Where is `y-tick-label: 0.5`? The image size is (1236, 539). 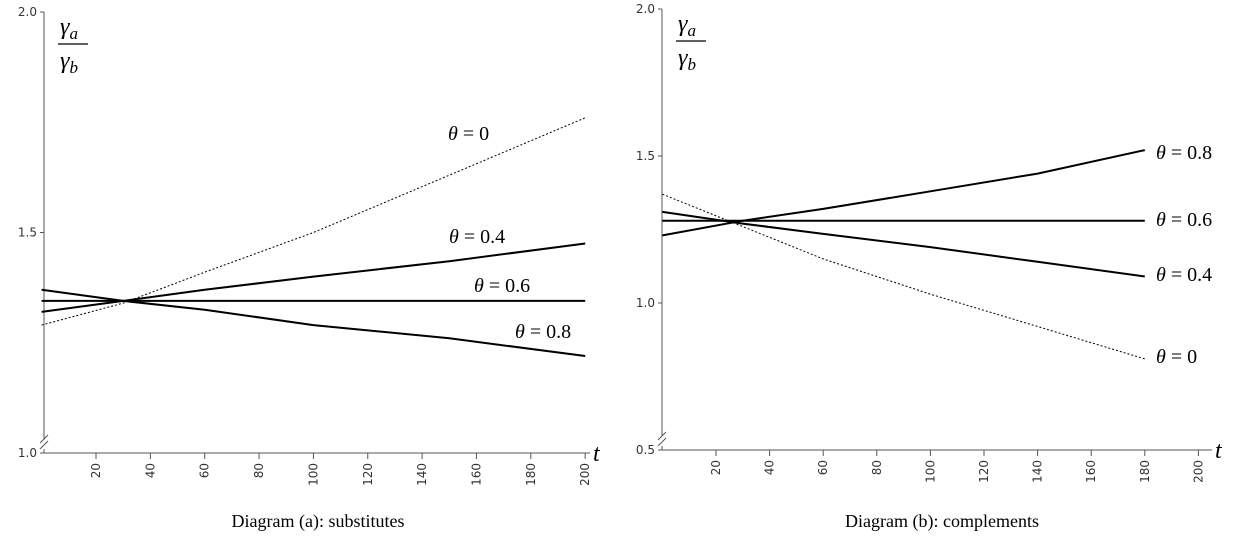 y-tick-label: 0.5 is located at coordinates (645, 450).